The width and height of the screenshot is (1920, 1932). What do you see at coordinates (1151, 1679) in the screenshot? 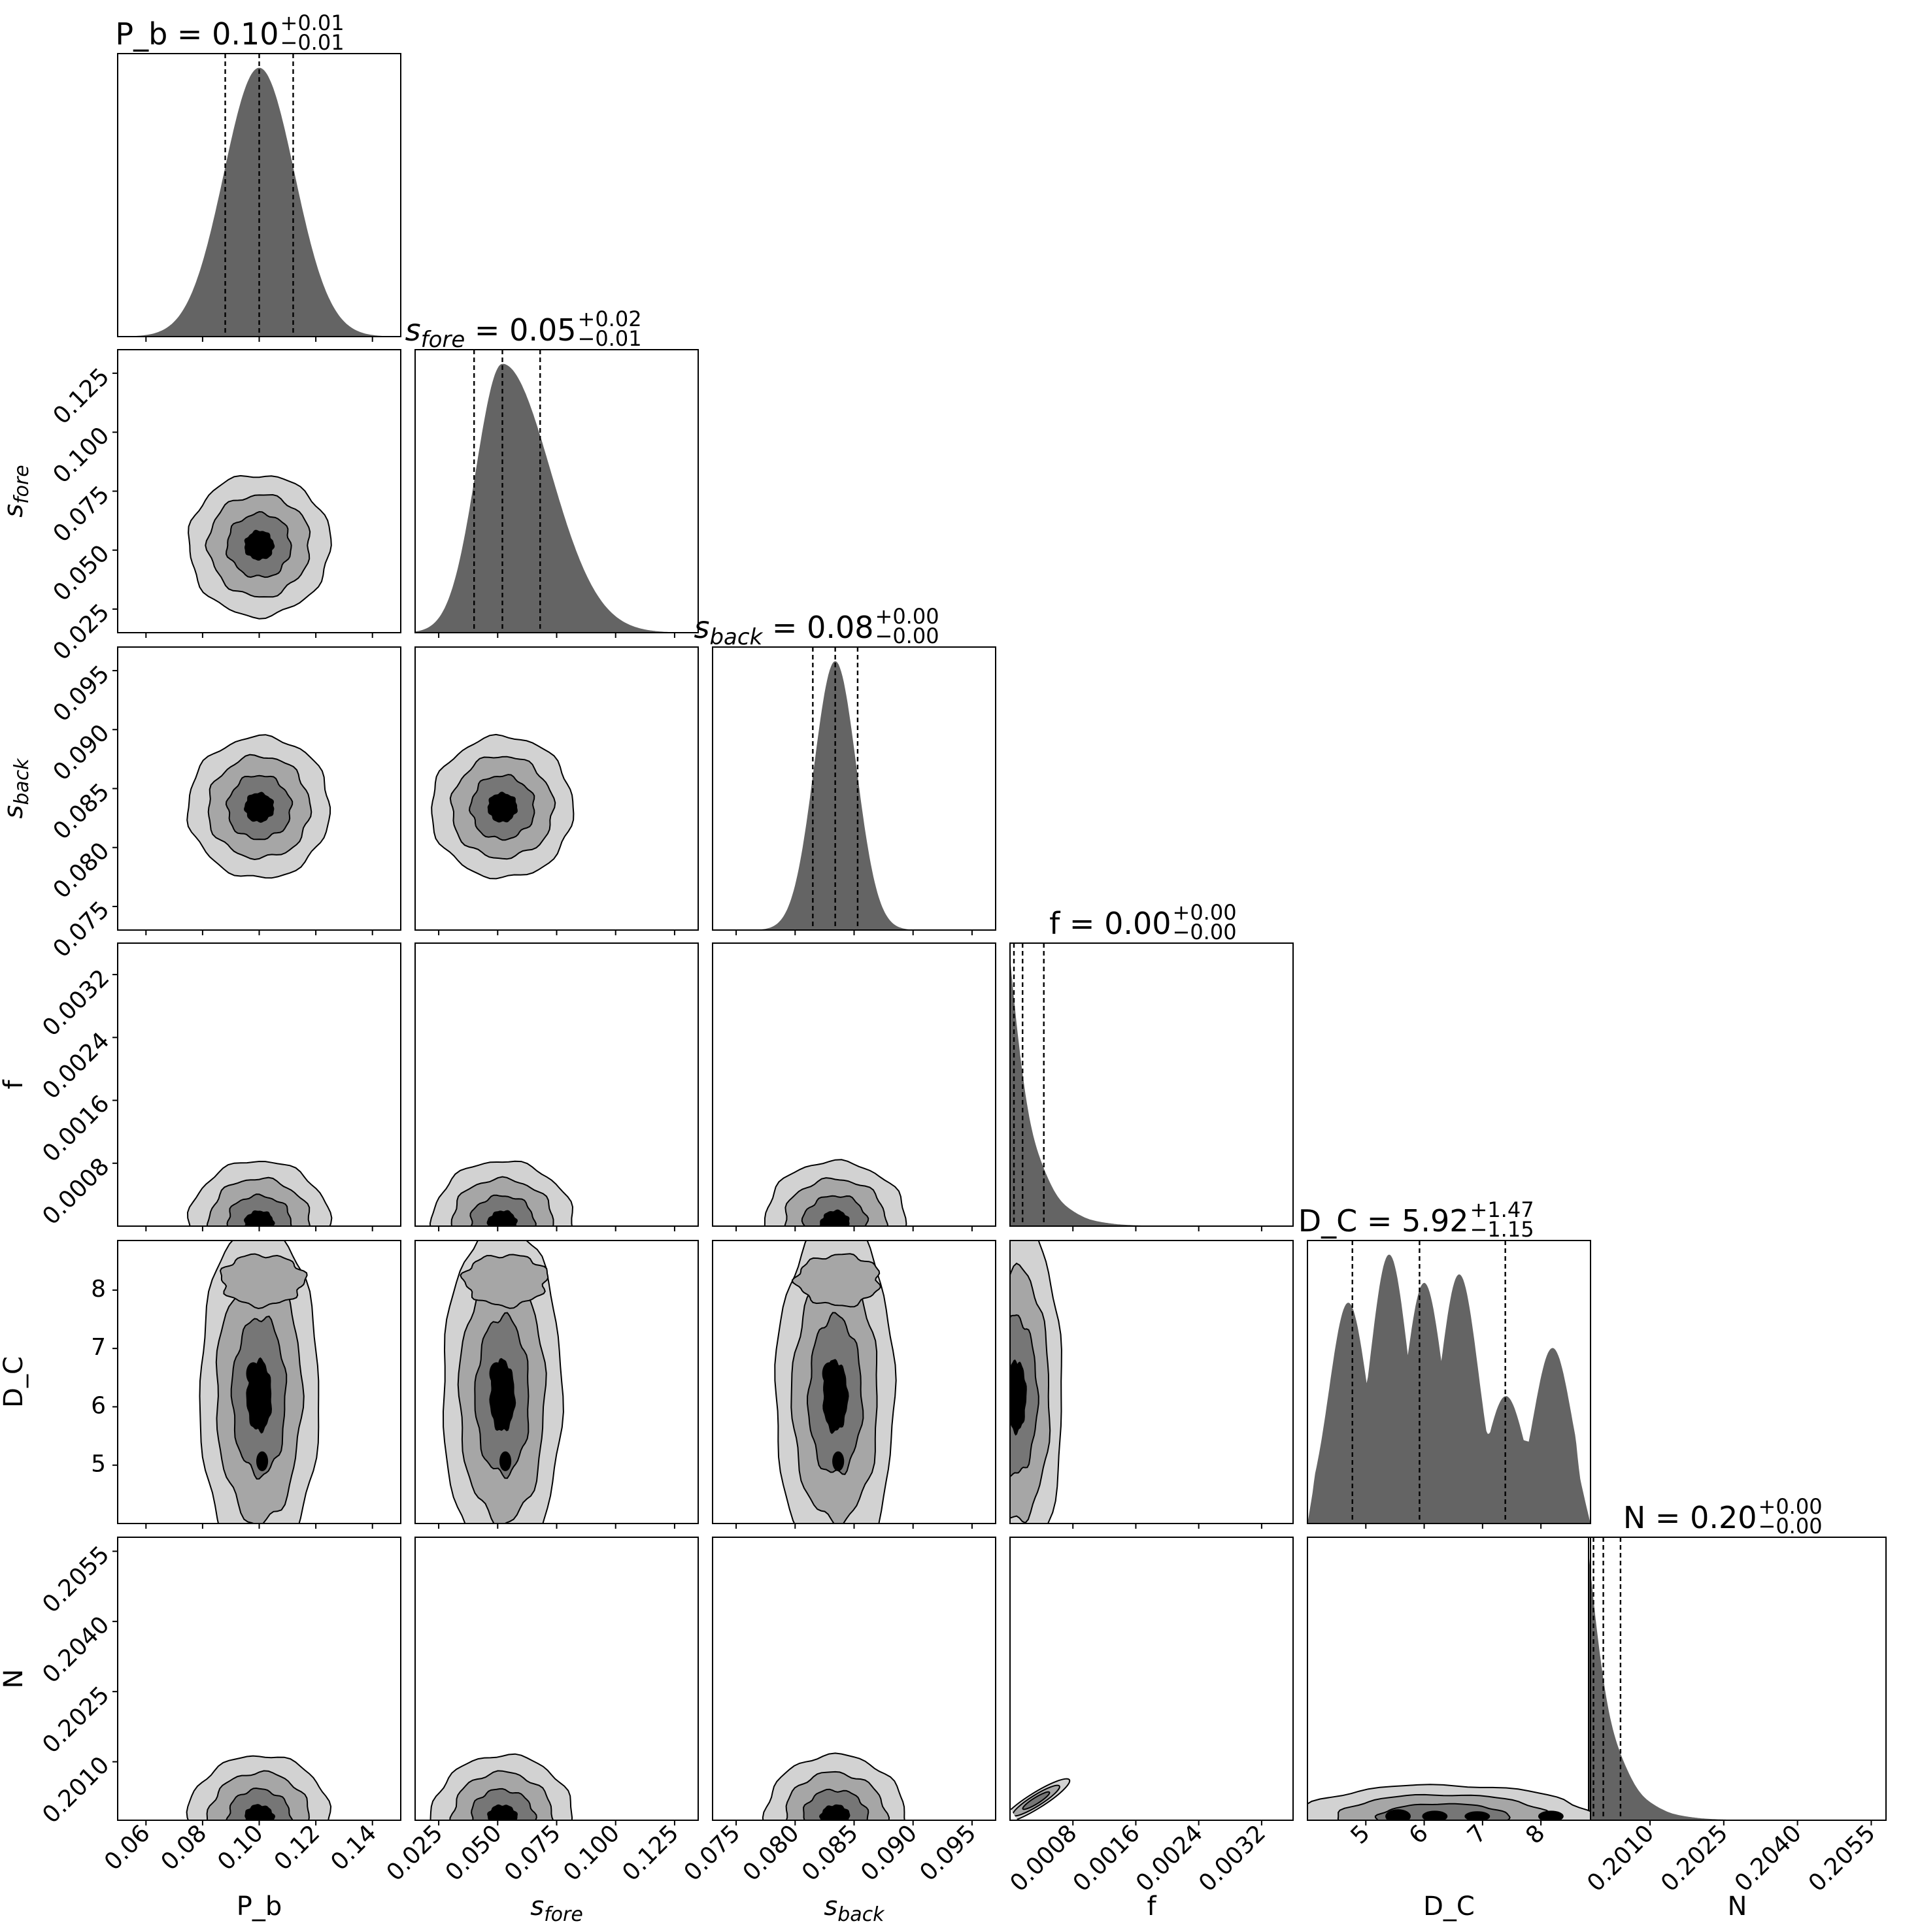
I see `panel-frame-f-N` at bounding box center [1151, 1679].